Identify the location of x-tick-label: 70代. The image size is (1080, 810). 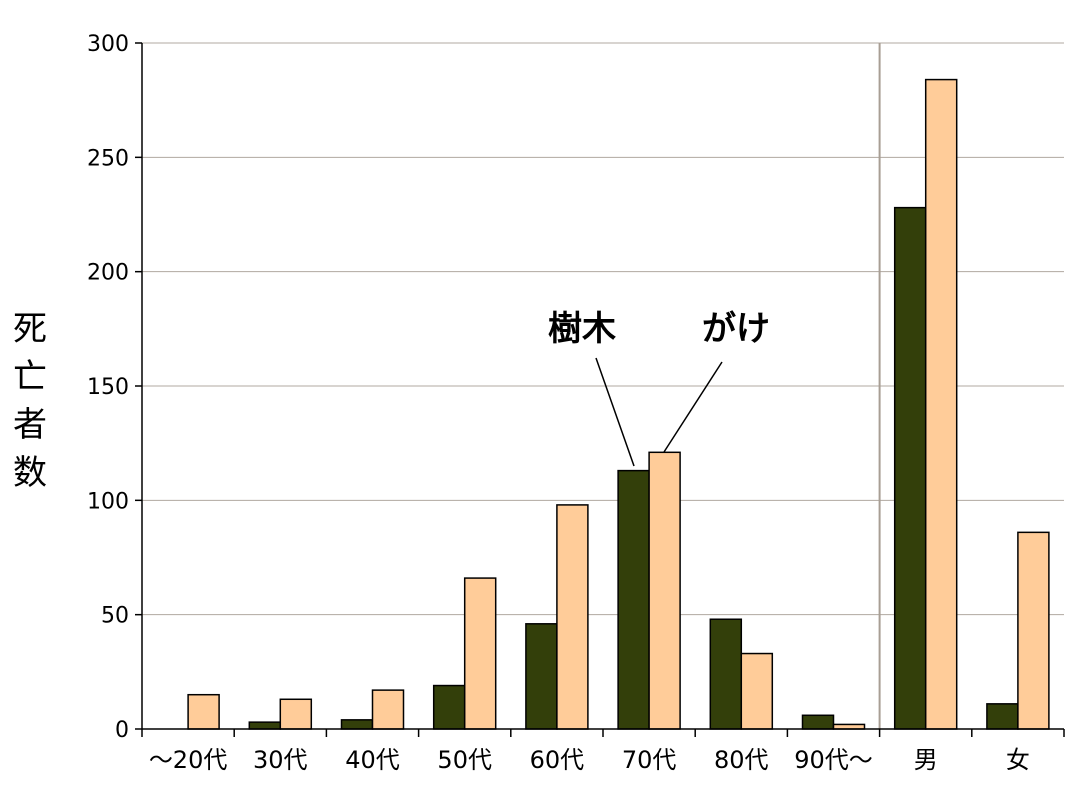
(649, 760).